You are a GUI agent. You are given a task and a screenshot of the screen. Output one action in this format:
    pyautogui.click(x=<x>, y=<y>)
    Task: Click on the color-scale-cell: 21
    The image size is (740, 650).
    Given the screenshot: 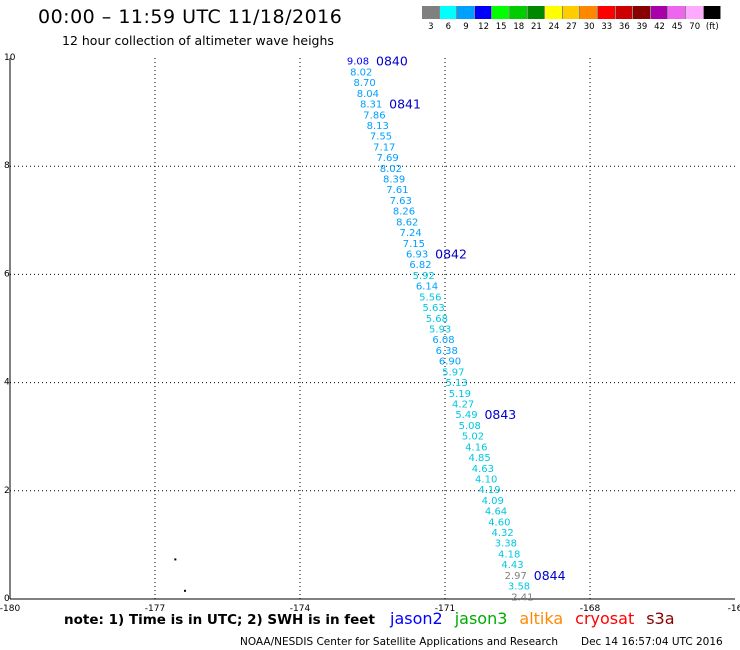 What is the action you would take?
    pyautogui.click(x=536, y=19)
    